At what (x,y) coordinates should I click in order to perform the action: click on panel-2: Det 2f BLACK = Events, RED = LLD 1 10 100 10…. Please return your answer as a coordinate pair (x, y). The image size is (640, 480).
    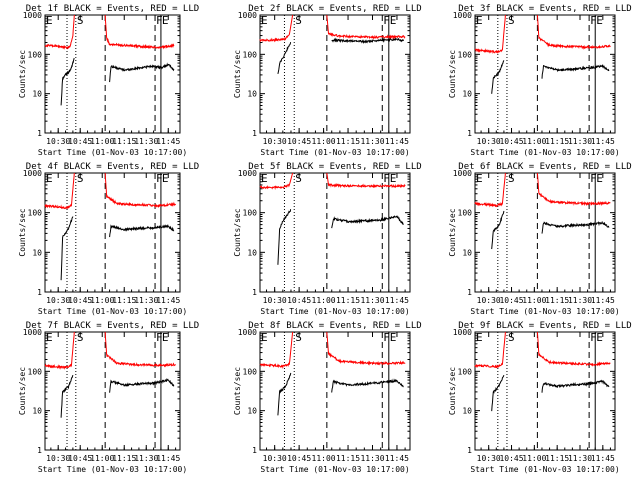
    Looking at the image, I should click on (327, 80).